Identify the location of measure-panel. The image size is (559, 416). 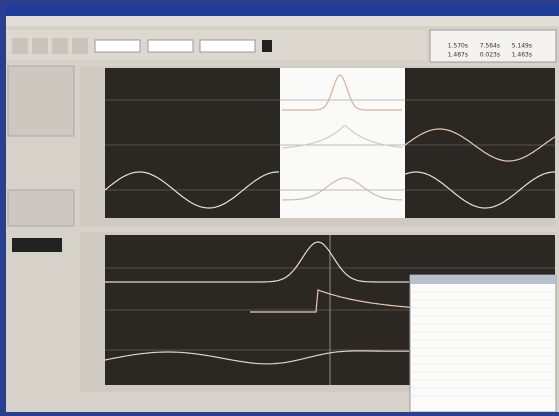
(483, 343).